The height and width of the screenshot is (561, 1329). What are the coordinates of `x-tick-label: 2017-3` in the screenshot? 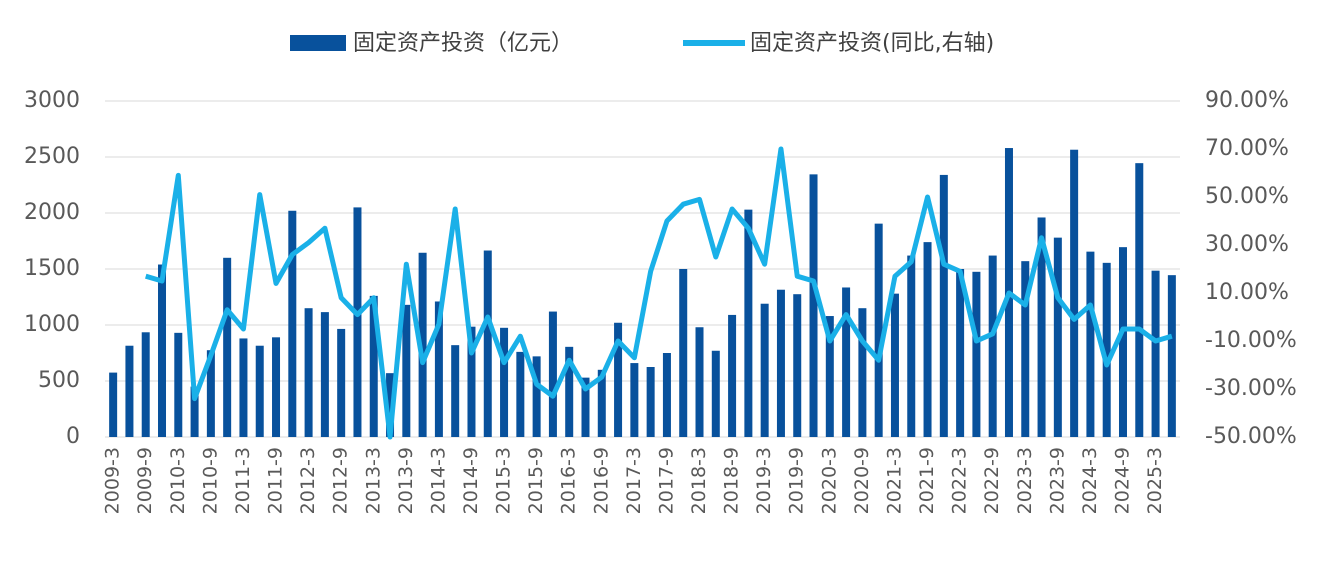 It's located at (634, 480).